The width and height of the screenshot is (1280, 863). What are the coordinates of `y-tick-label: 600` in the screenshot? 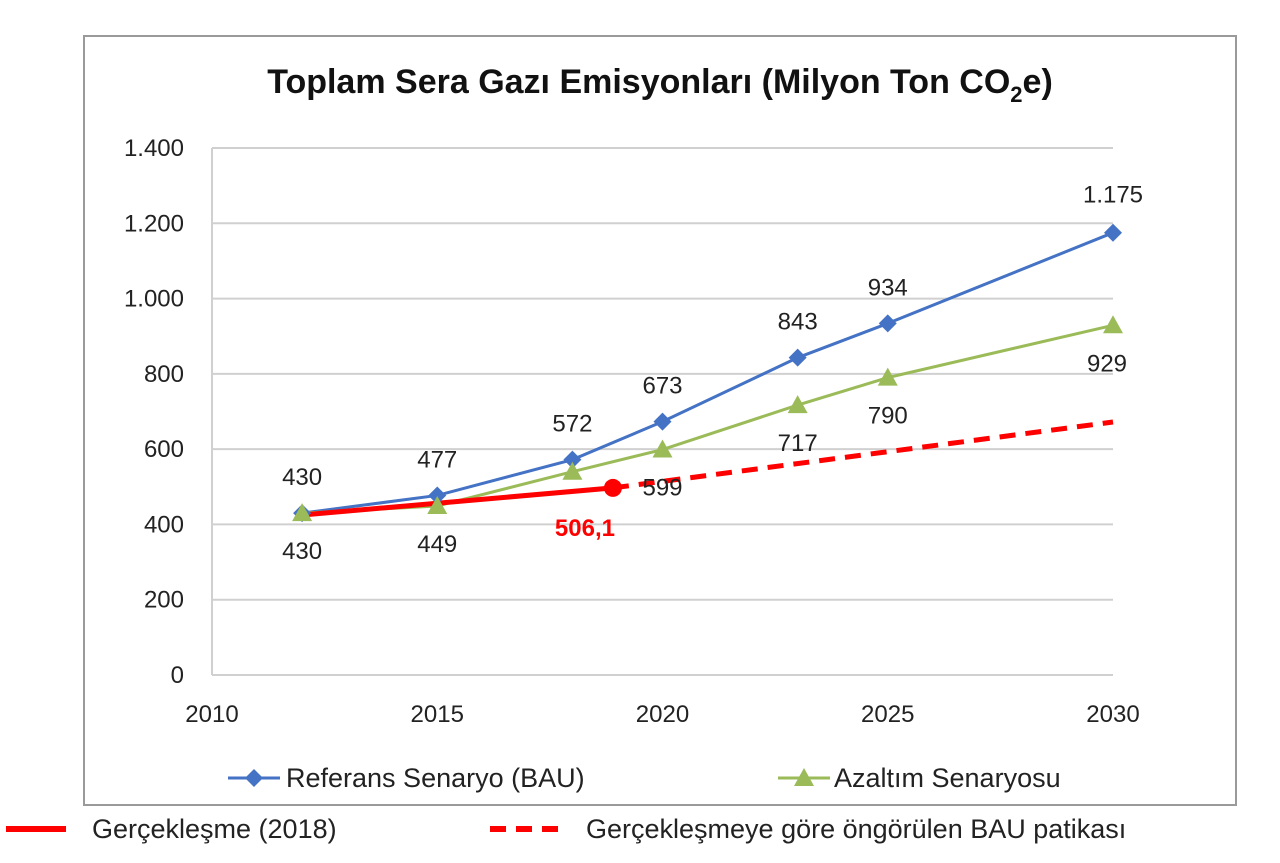 It's located at (164, 449).